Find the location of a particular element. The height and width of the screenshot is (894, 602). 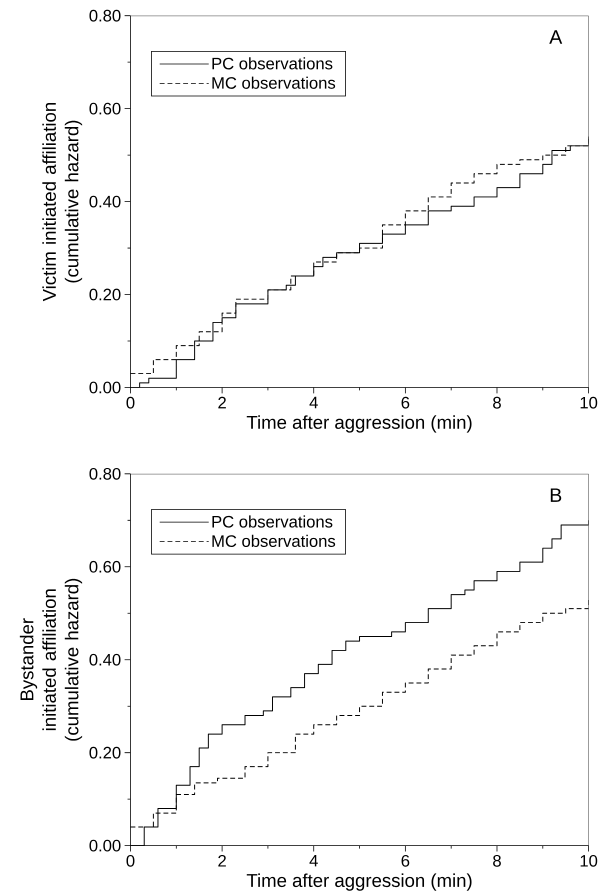

annotation: B is located at coordinates (556, 495).